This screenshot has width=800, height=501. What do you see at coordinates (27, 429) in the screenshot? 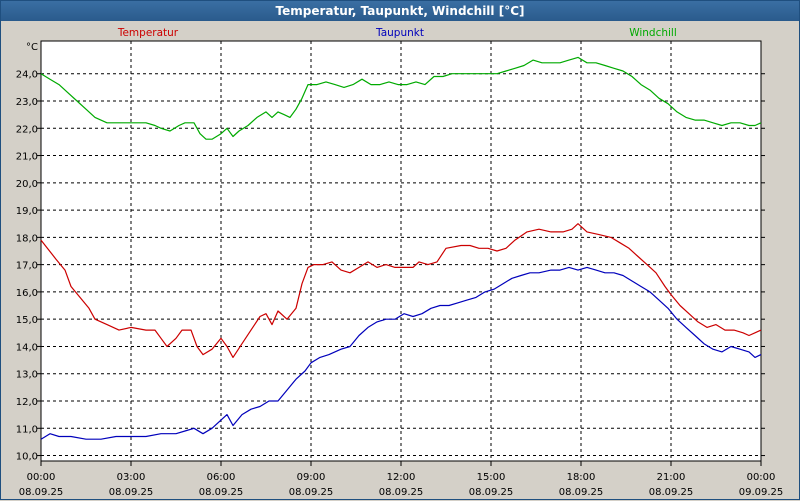
I see `y-tick-label: 11,0` at bounding box center [27, 429].